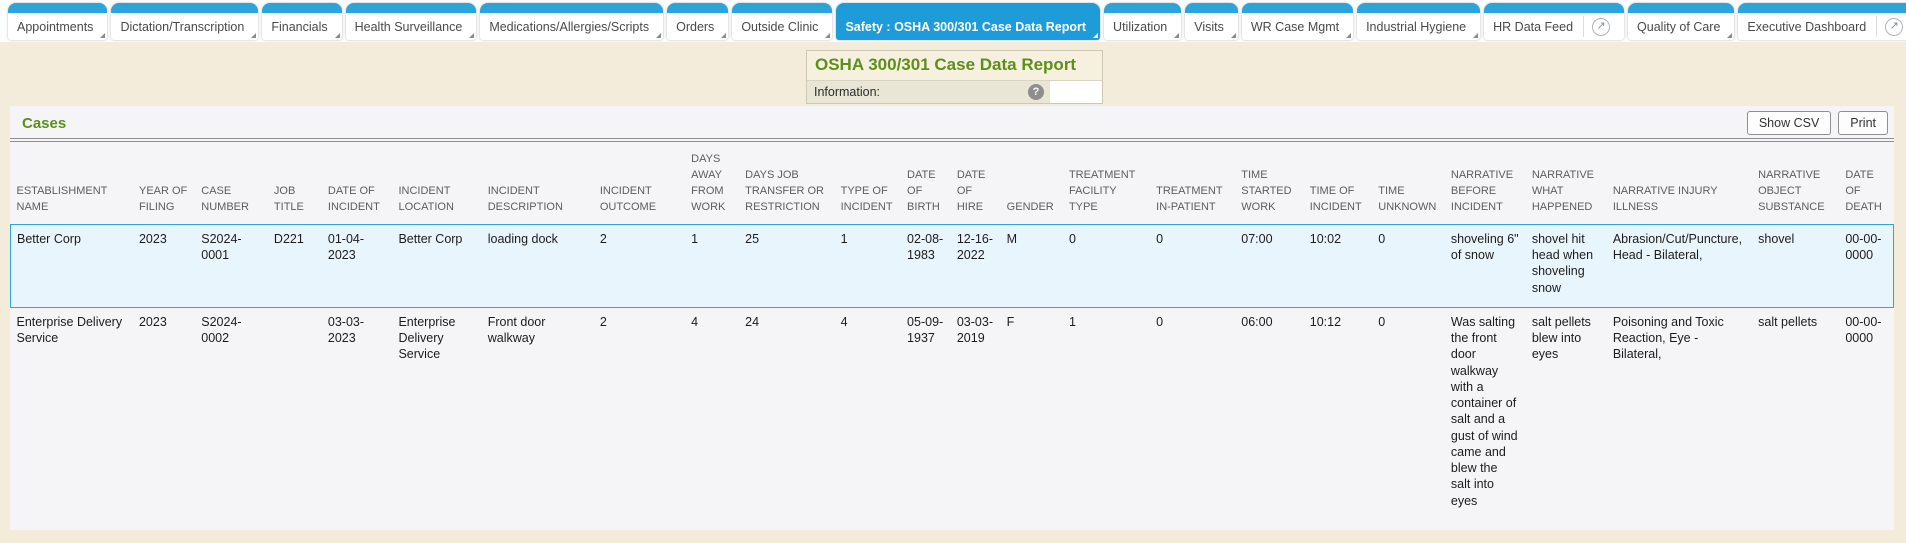 The image size is (1906, 543). Describe the element at coordinates (1335, 198) in the screenshot. I see `column-header-time-of-incident: TIME OF INCIDENT` at that location.